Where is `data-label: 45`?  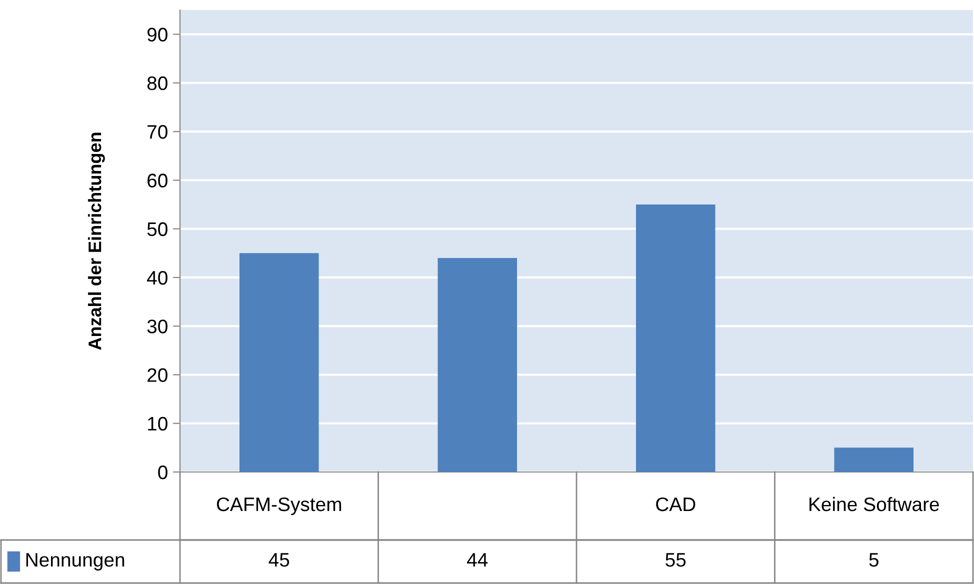
data-label: 45 is located at coordinates (279, 560).